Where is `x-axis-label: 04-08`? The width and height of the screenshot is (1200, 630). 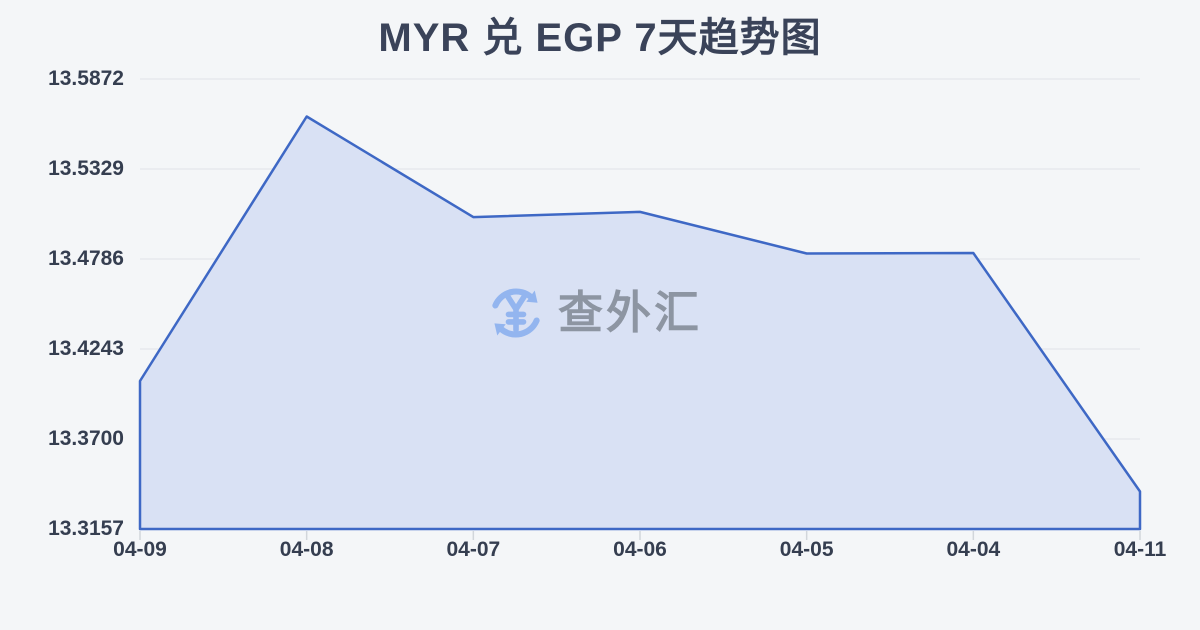
x-axis-label: 04-08 is located at coordinates (306, 549).